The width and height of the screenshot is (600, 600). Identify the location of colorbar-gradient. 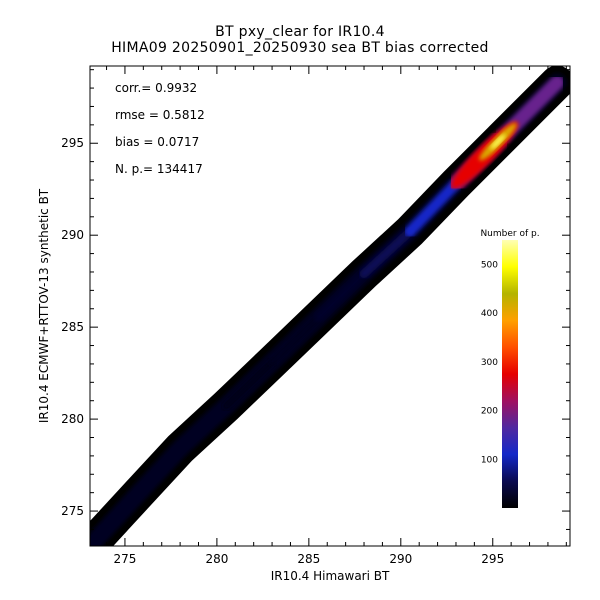
(510, 374).